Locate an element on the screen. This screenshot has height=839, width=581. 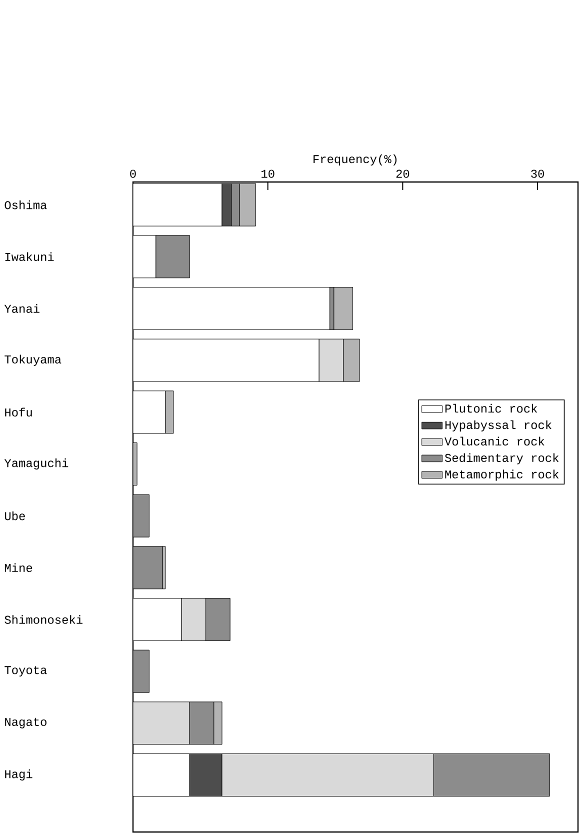
y-tick-label: Yanai is located at coordinates (22, 308).